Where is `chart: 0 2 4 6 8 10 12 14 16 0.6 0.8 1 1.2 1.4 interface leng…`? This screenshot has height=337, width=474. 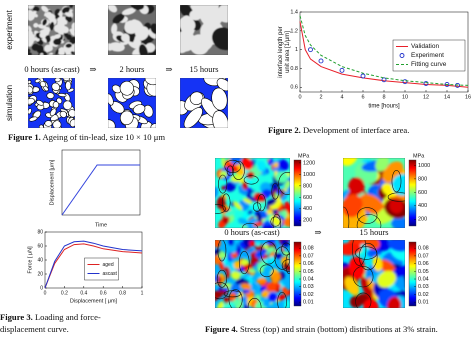 chart: 0 2 4 6 8 10 12 14 16 0.6 0.8 1 1.2 1.4 interface leng… is located at coordinates (374, 59).